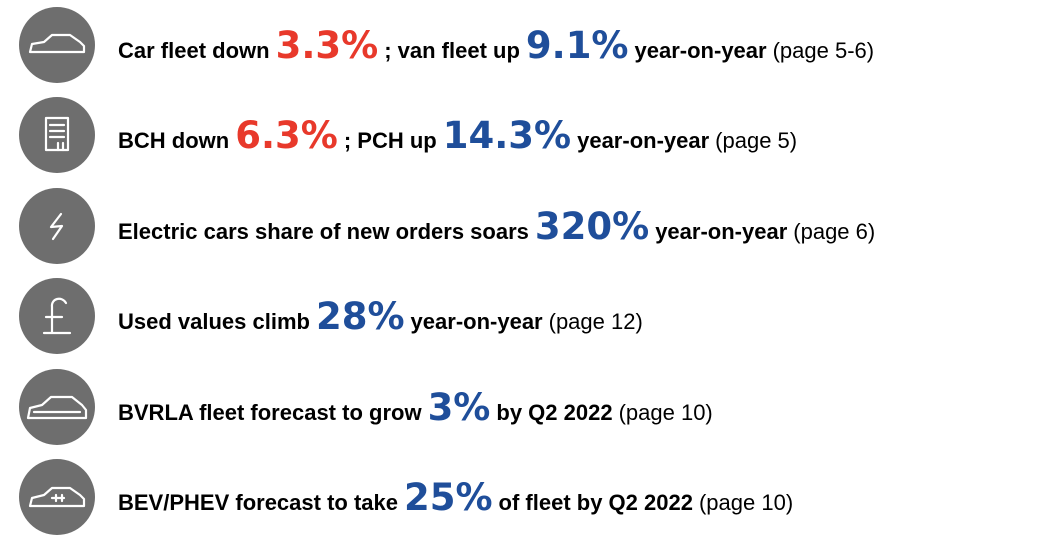 The image size is (1050, 553). What do you see at coordinates (448, 497) in the screenshot?
I see `figure: 25%` at bounding box center [448, 497].